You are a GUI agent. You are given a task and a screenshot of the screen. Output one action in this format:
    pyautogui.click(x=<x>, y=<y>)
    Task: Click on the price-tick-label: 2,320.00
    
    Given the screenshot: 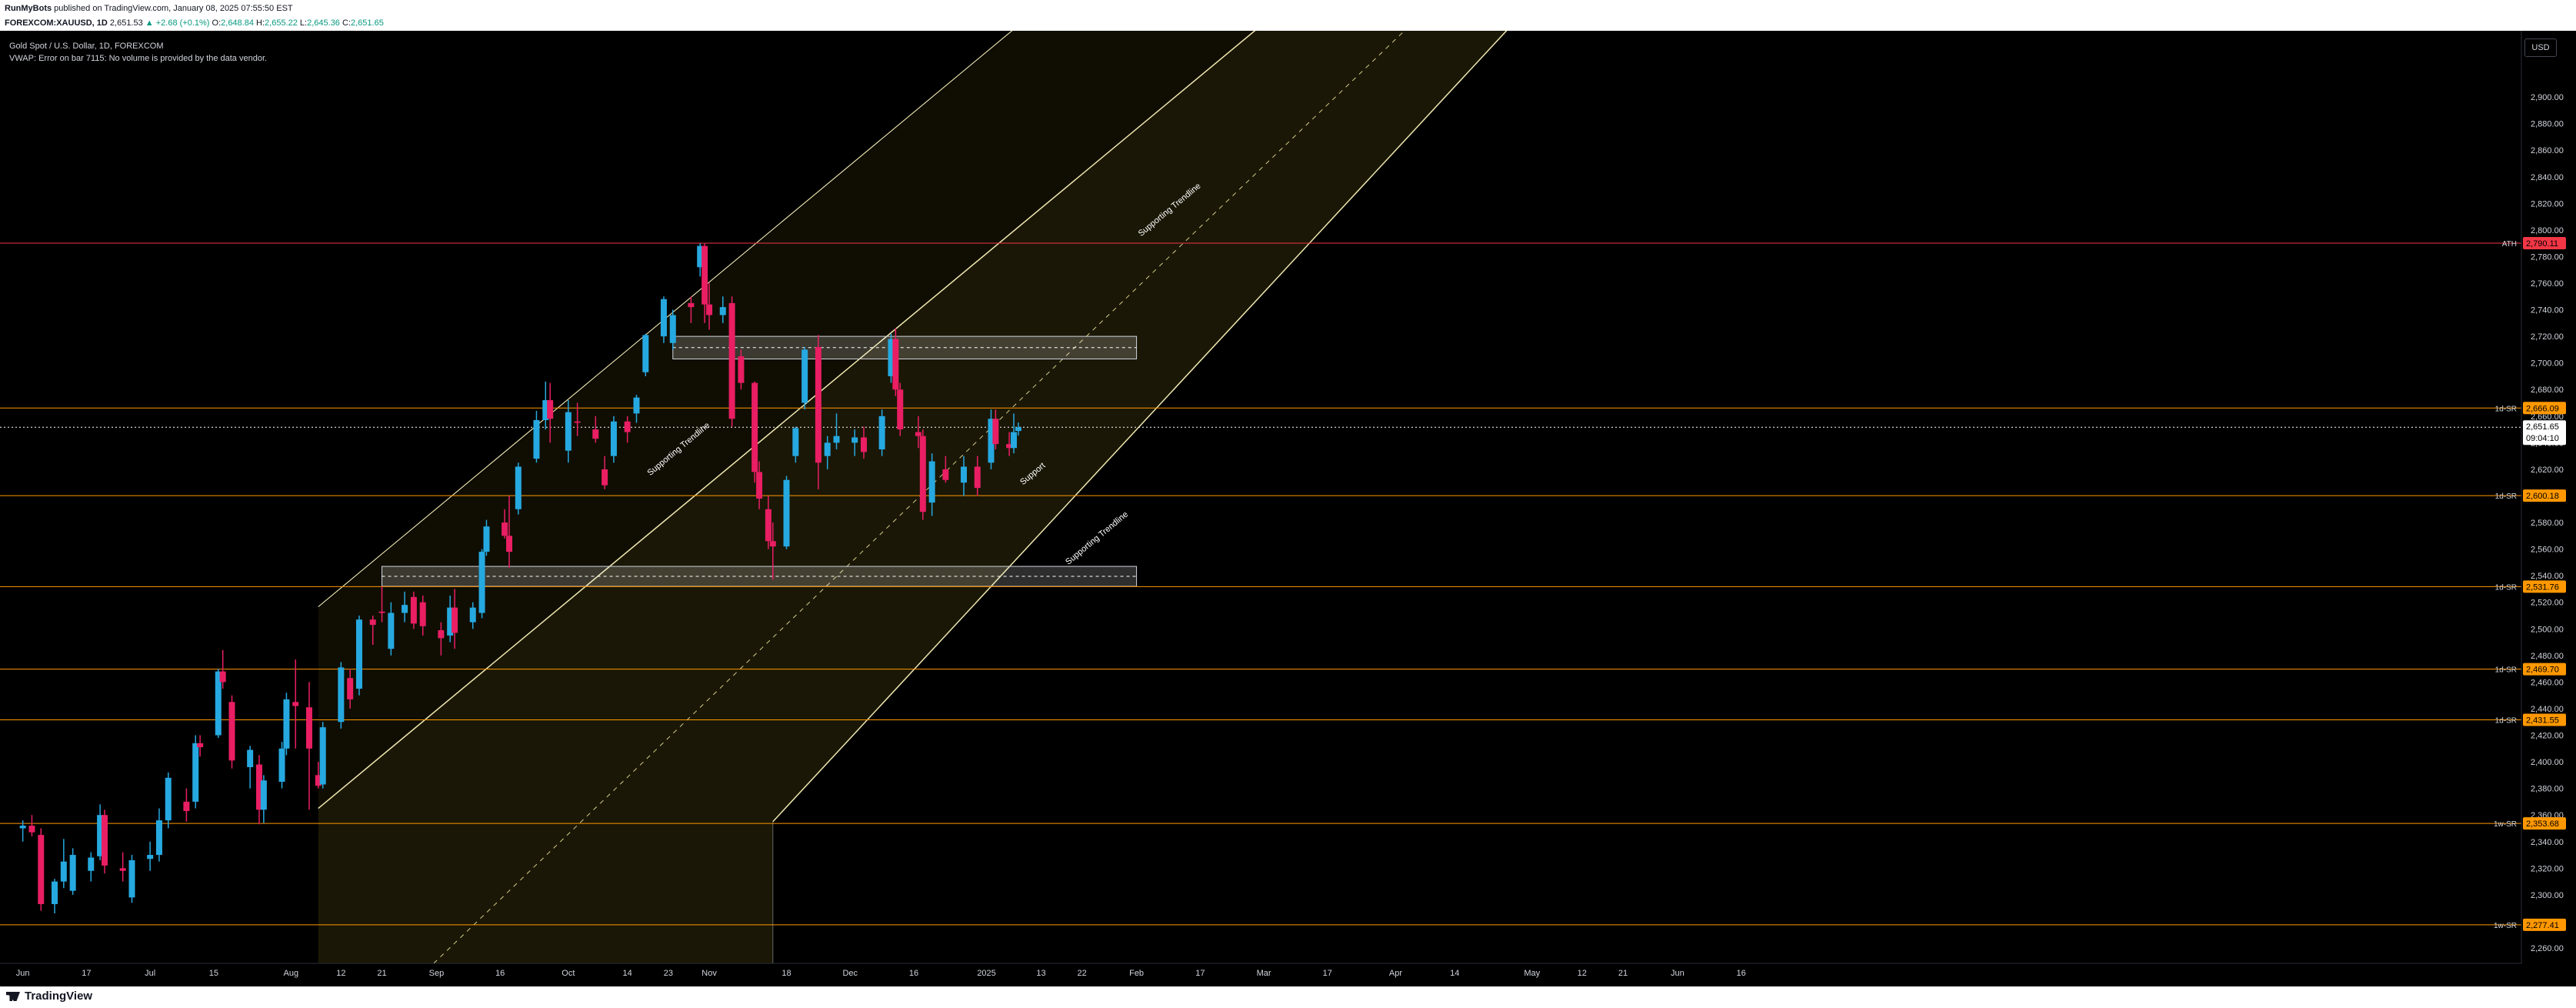 What is the action you would take?
    pyautogui.click(x=2547, y=868)
    